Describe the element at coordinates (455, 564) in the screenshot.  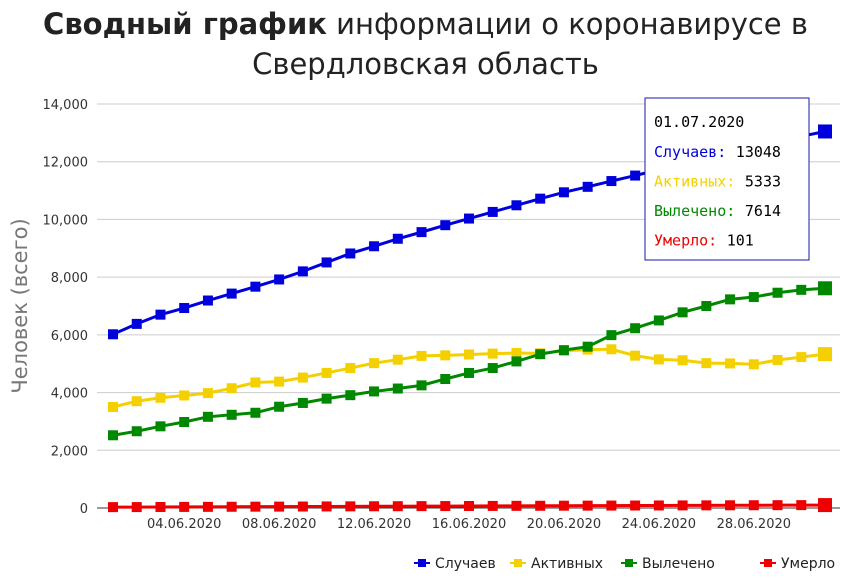
I see `legend-item: Случаев` at that location.